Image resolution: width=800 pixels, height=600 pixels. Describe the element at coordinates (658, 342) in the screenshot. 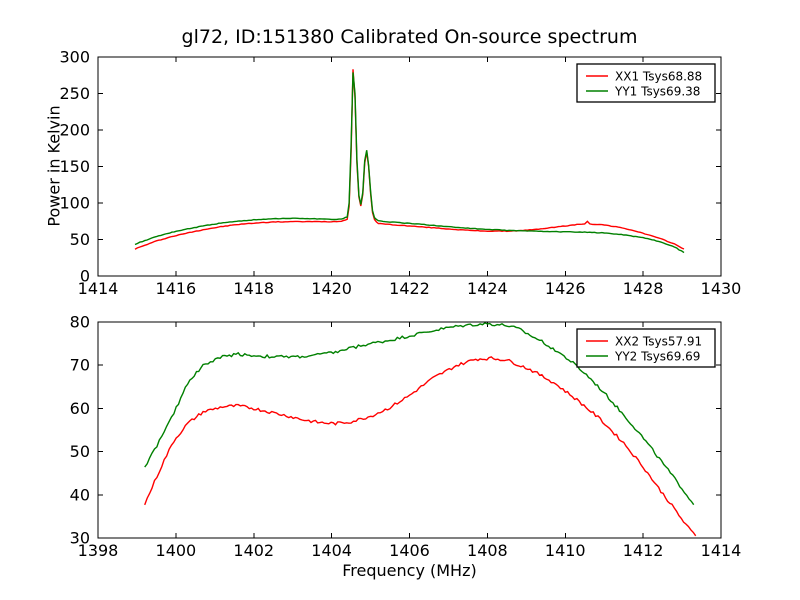

I see `legend-label: XX2 Tsys57.91` at that location.